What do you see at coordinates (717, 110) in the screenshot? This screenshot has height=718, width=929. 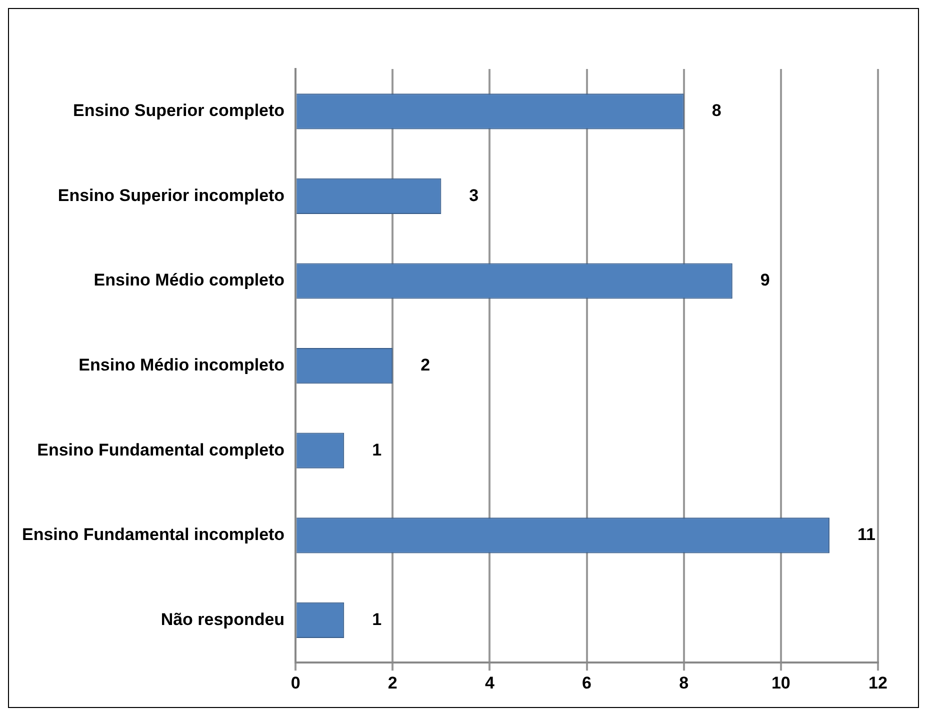 I see `data-label: 8` at bounding box center [717, 110].